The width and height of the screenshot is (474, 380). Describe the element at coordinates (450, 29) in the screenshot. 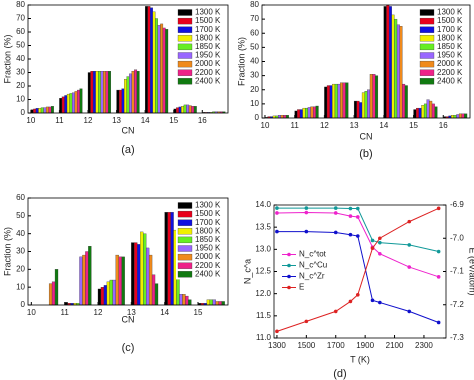

I see `legend-label: 1700 K` at that location.